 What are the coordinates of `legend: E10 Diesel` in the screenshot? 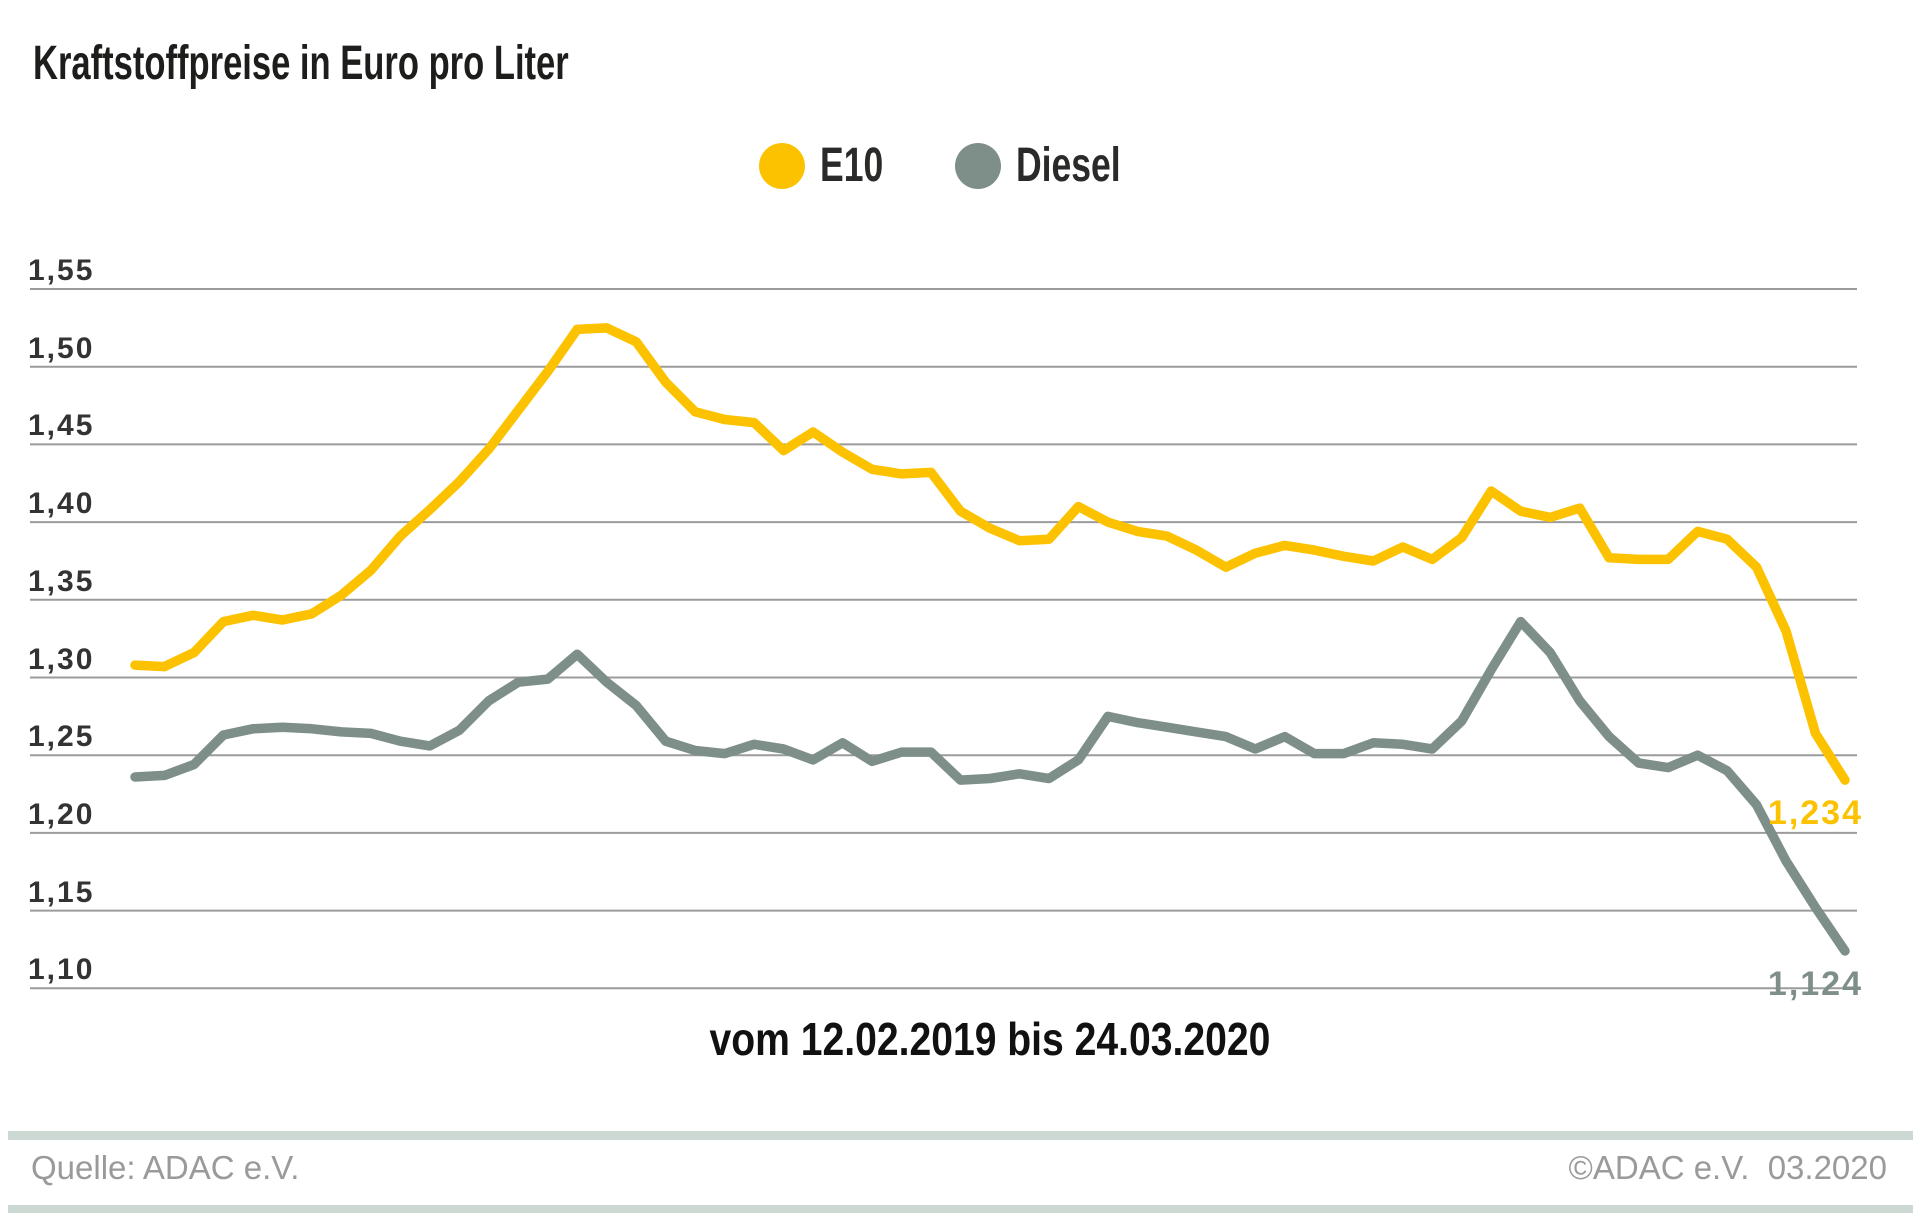 It's located at (958, 165).